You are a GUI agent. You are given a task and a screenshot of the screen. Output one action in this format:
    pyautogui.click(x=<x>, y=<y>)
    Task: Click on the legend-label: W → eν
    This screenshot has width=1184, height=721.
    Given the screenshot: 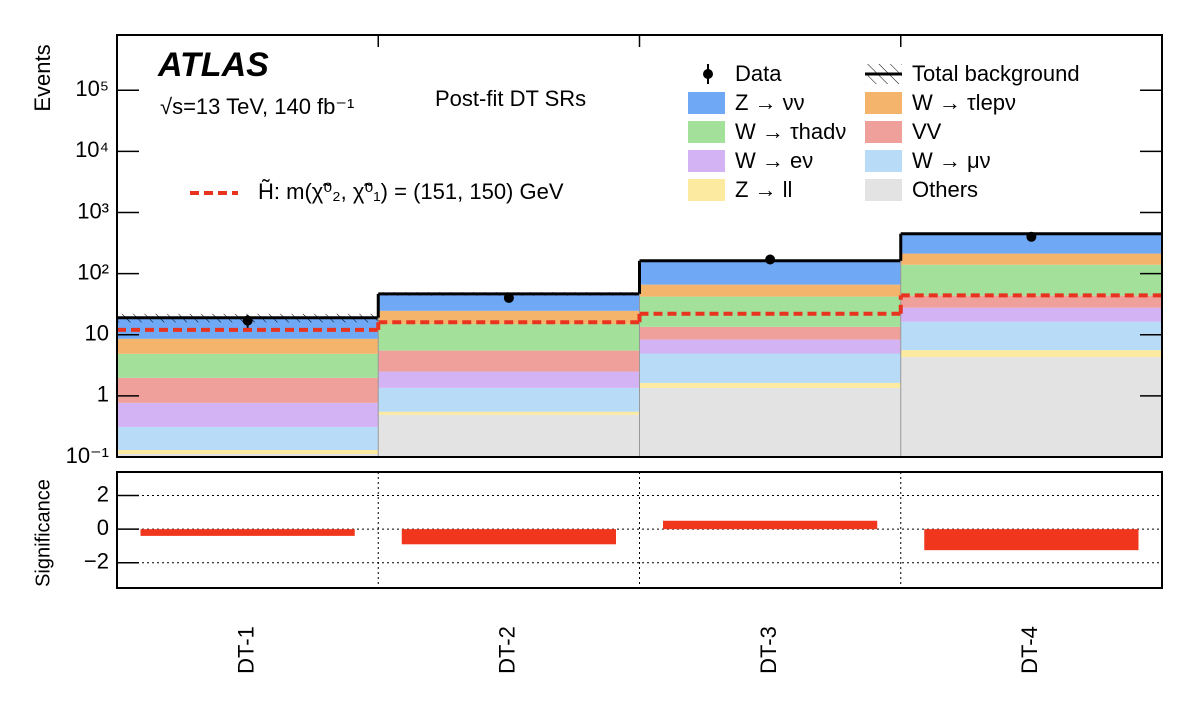 What is the action you would take?
    pyautogui.click(x=774, y=160)
    